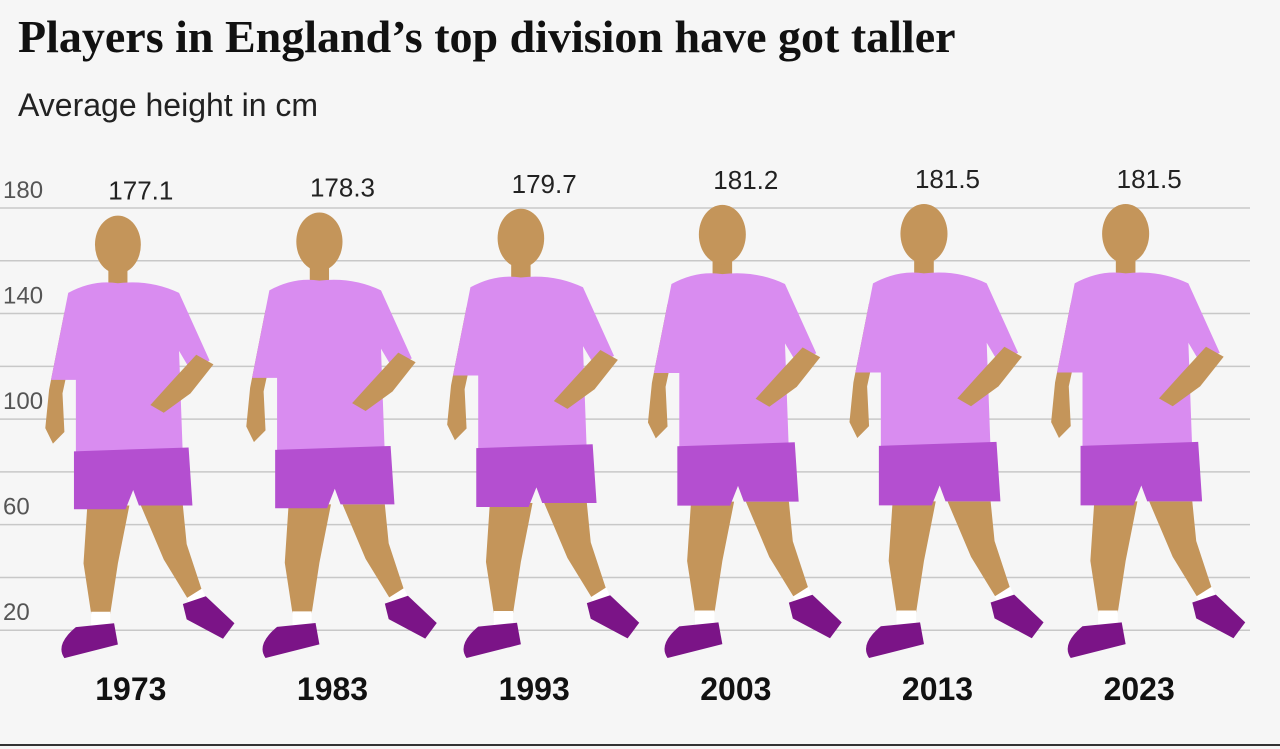  What do you see at coordinates (745, 180) in the screenshot?
I see `value-label: 181.2` at bounding box center [745, 180].